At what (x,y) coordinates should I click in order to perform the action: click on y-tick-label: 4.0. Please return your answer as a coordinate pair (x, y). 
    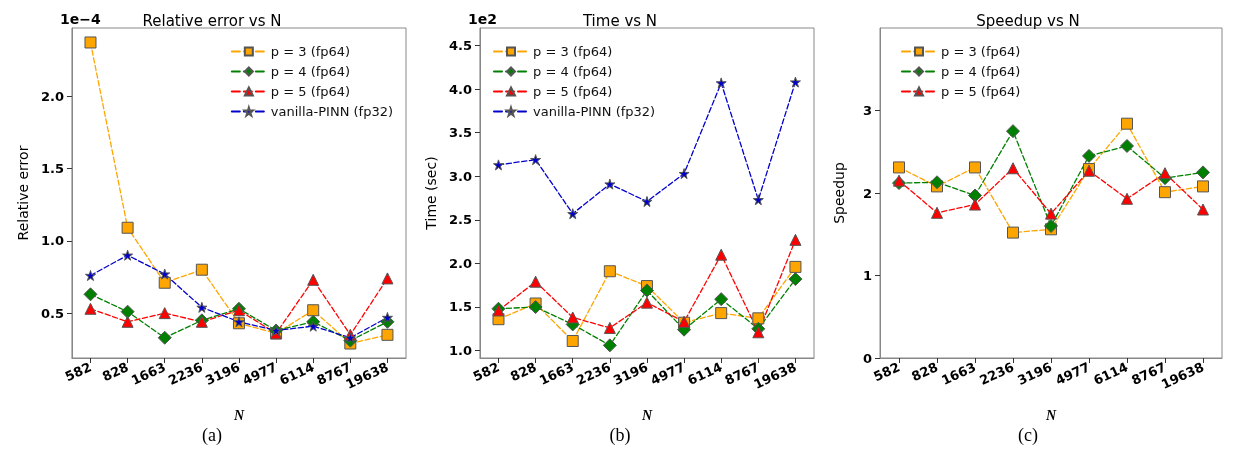
    Looking at the image, I should click on (460, 89).